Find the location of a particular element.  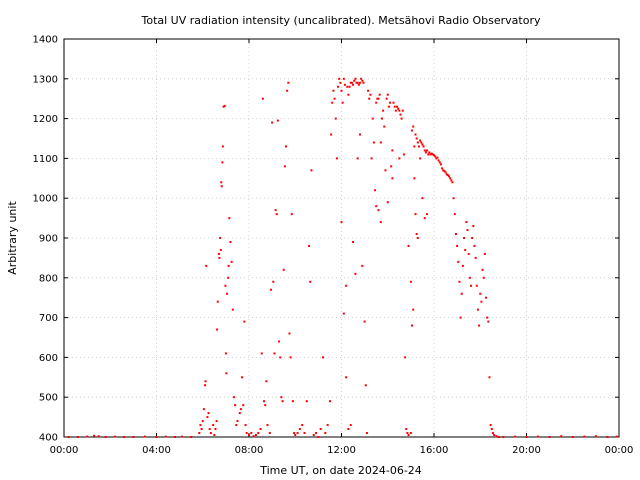

y-tick-label: 1200 is located at coordinates (45, 119).